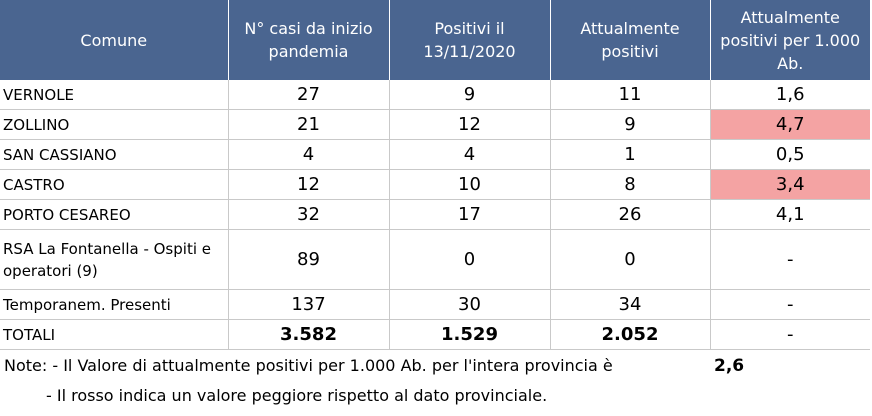  What do you see at coordinates (630, 154) in the screenshot?
I see `cell-attualmente: 1` at bounding box center [630, 154].